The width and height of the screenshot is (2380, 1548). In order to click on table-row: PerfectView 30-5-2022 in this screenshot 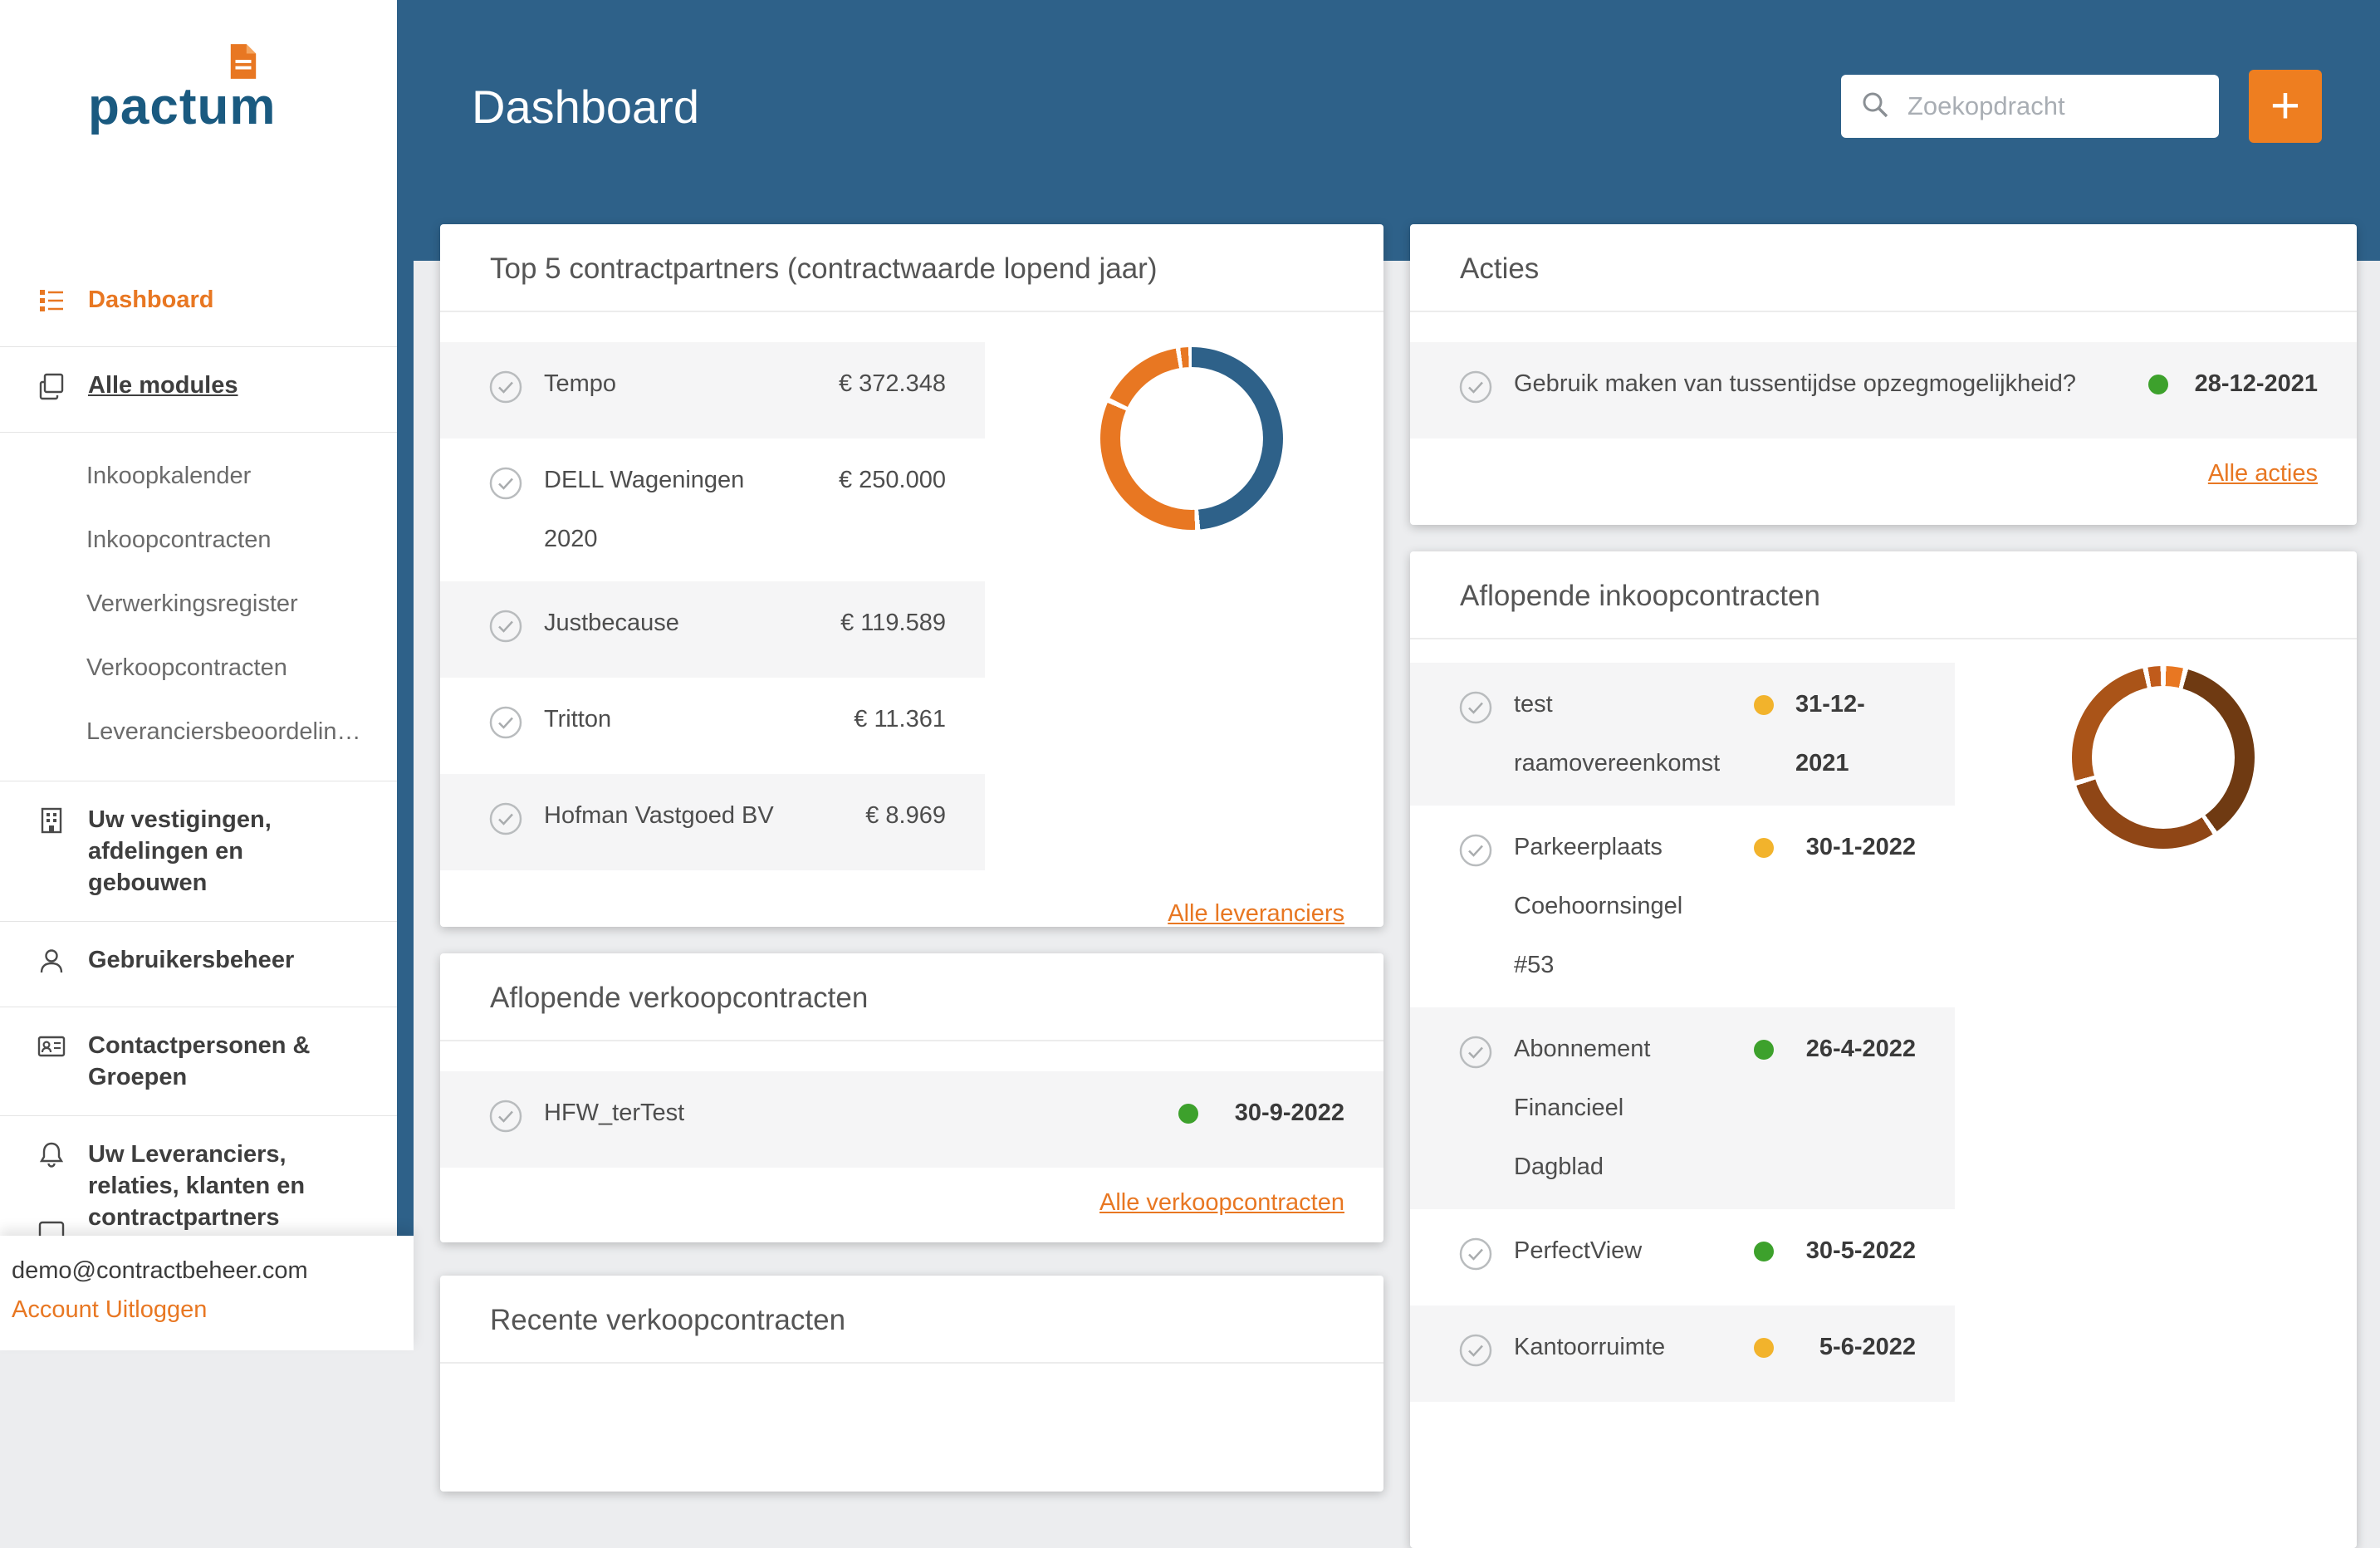, I will do `click(1682, 1257)`.